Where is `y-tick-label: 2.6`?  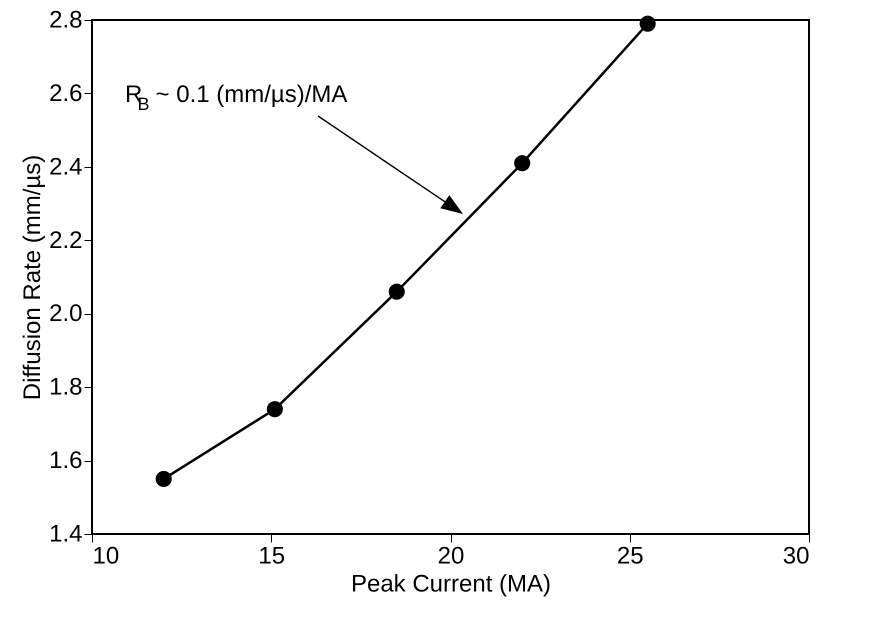
y-tick-label: 2.6 is located at coordinates (65, 93).